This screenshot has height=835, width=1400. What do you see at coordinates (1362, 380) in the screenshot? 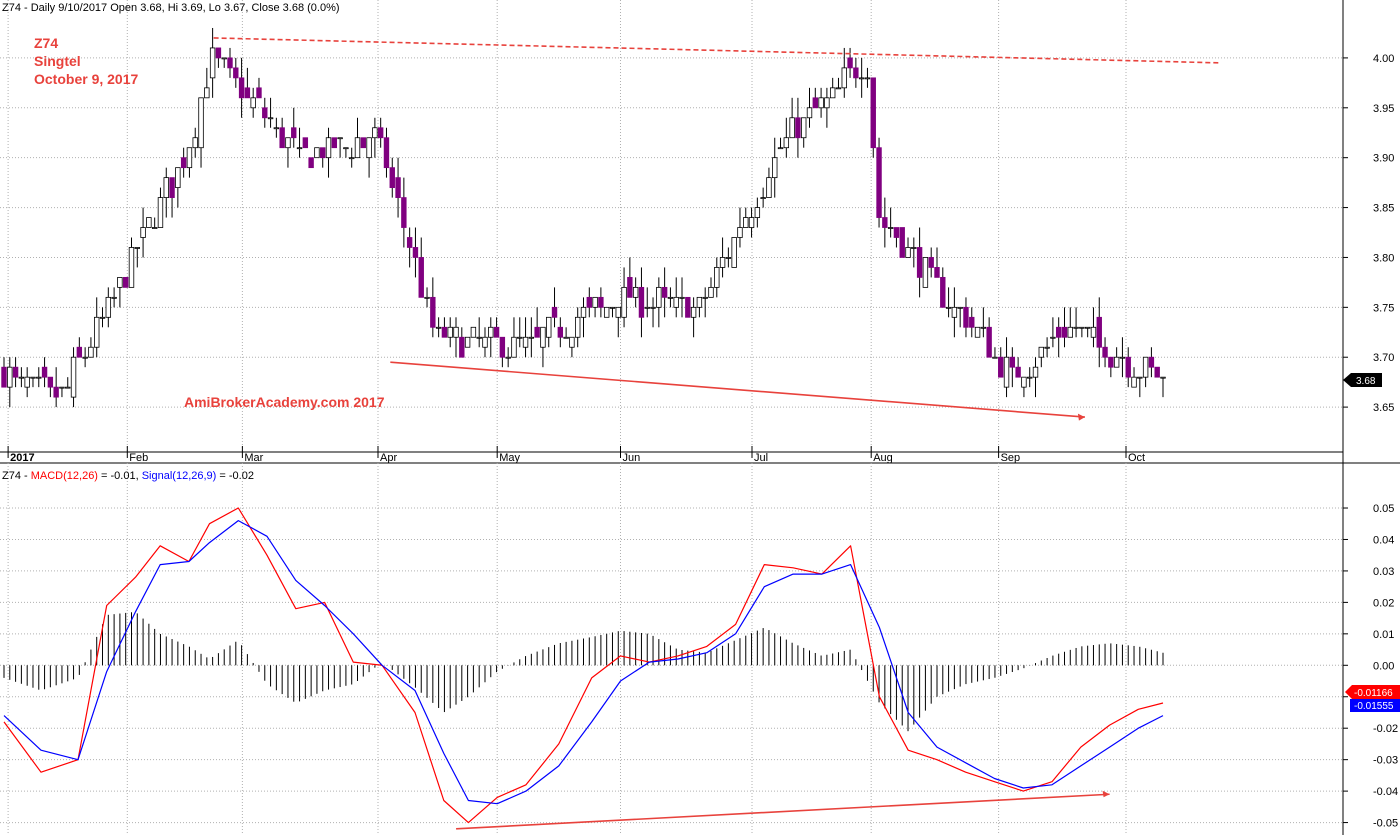
I see `close-badge: 3.68` at bounding box center [1362, 380].